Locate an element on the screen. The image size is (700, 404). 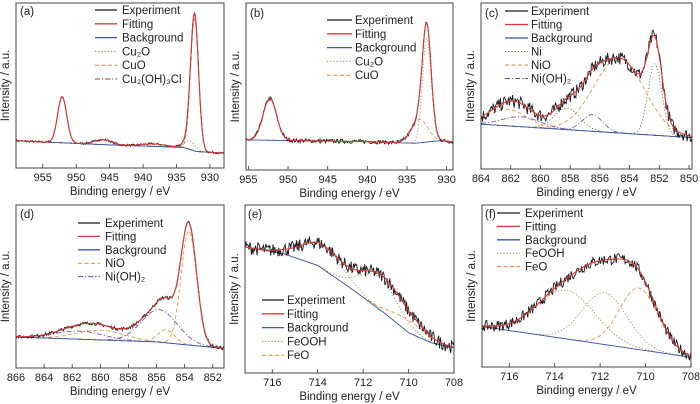
component-feooh is located at coordinates (586, 325).